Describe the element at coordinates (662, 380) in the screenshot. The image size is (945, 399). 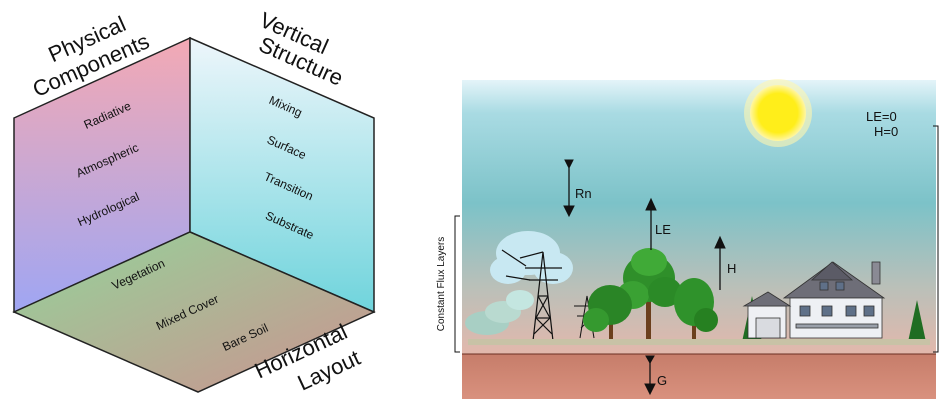
I see `g-label: G` at that location.